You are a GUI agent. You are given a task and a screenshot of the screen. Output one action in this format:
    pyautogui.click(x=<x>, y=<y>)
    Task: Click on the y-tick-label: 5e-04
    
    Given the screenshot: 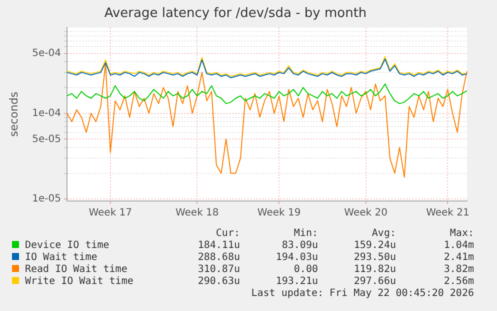 What is the action you would take?
    pyautogui.click(x=46, y=54)
    